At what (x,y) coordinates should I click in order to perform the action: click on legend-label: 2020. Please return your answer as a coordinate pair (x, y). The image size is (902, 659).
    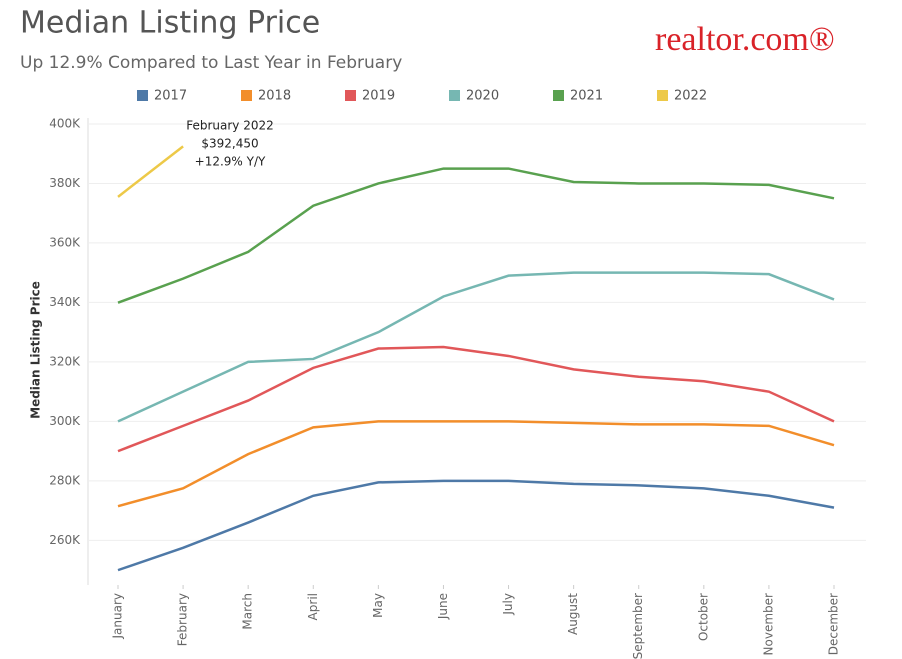
    Looking at the image, I should click on (482, 96).